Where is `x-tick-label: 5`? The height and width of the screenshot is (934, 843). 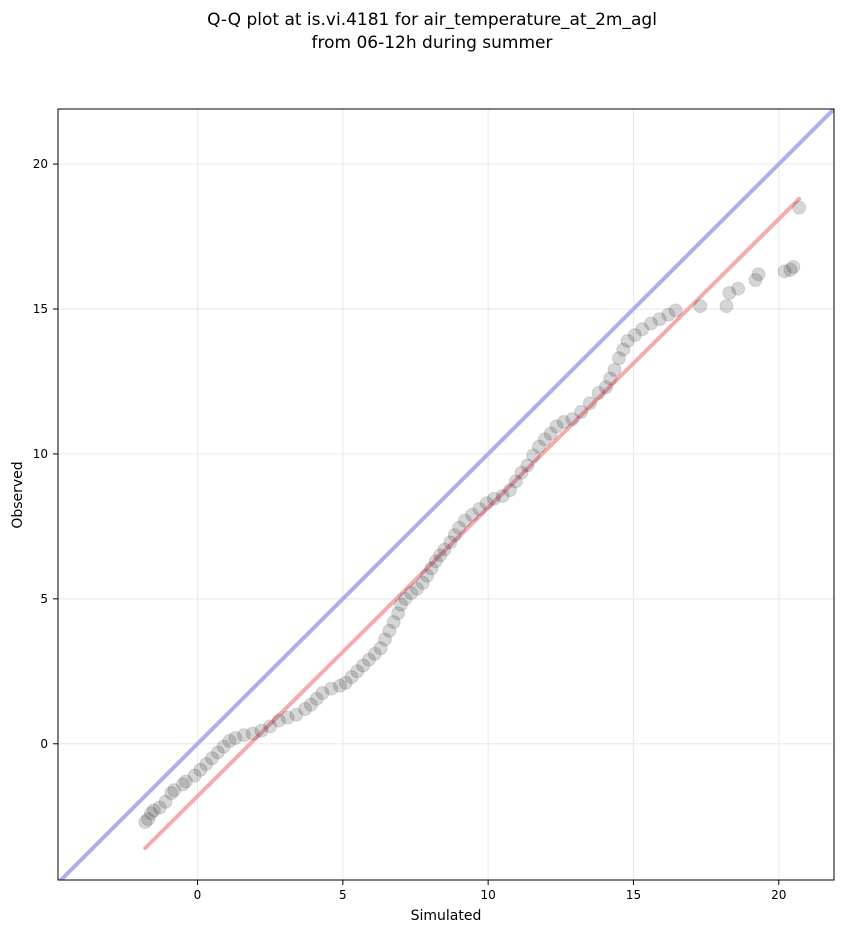
x-tick-label: 5 is located at coordinates (343, 895).